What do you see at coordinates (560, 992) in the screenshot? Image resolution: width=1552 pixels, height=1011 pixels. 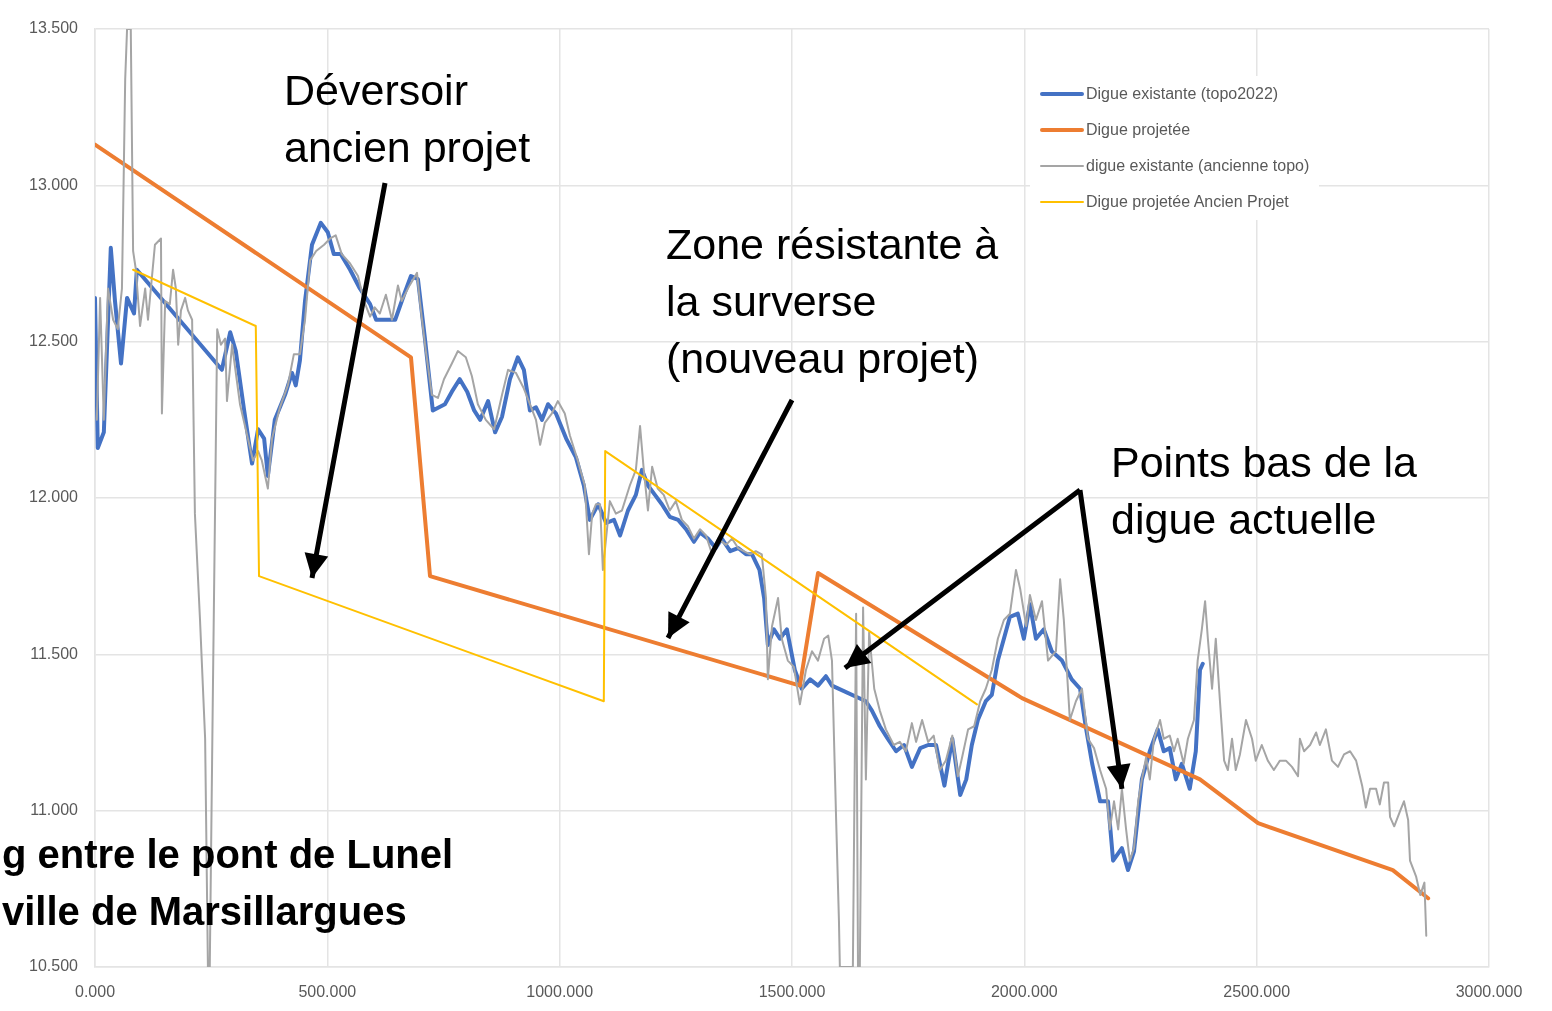 I see `x-tick-label: 1000.000` at bounding box center [560, 992].